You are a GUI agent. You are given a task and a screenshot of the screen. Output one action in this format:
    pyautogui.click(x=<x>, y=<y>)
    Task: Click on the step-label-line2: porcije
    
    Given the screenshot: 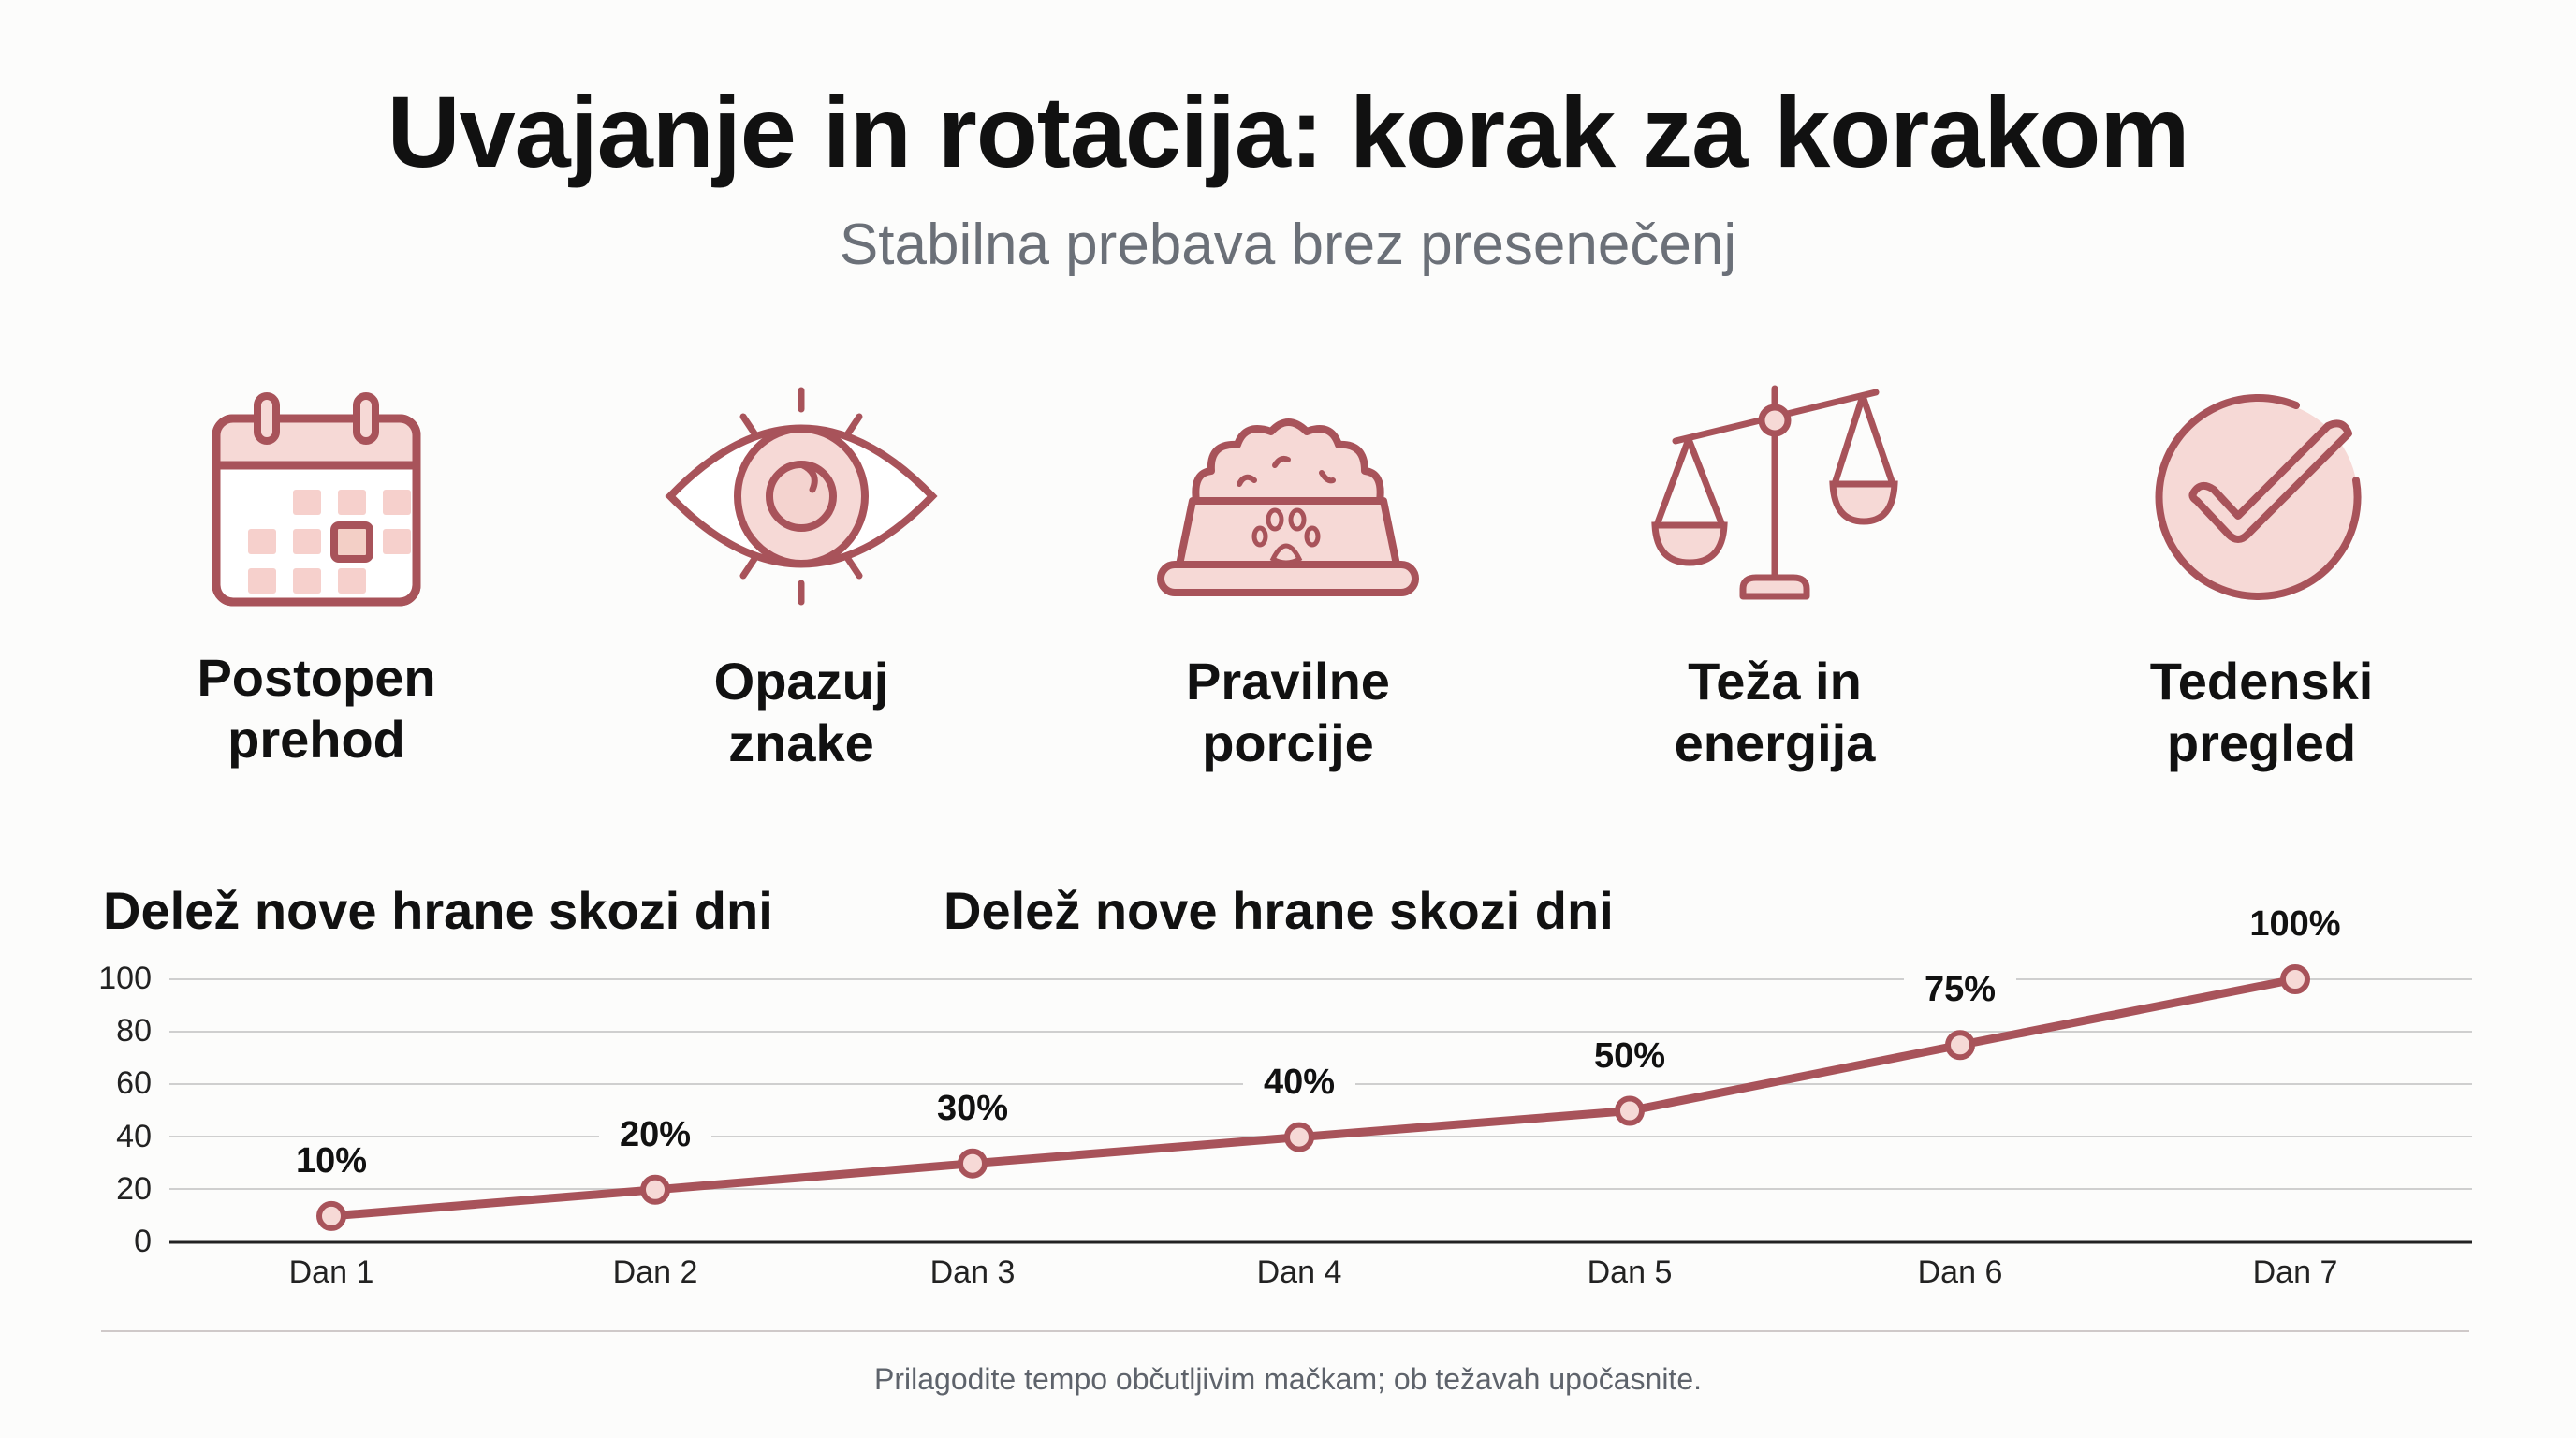 What is the action you would take?
    pyautogui.click(x=1288, y=742)
    